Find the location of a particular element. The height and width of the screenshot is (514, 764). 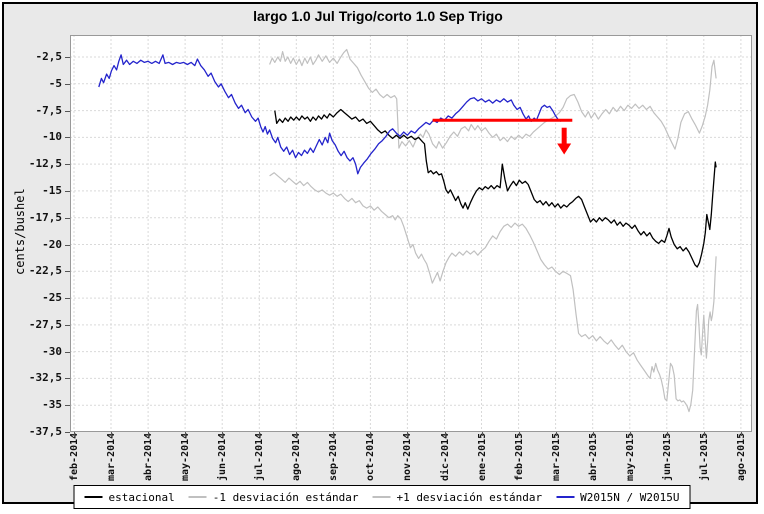

x-tick-label: mar-2015 is located at coordinates (556, 456).